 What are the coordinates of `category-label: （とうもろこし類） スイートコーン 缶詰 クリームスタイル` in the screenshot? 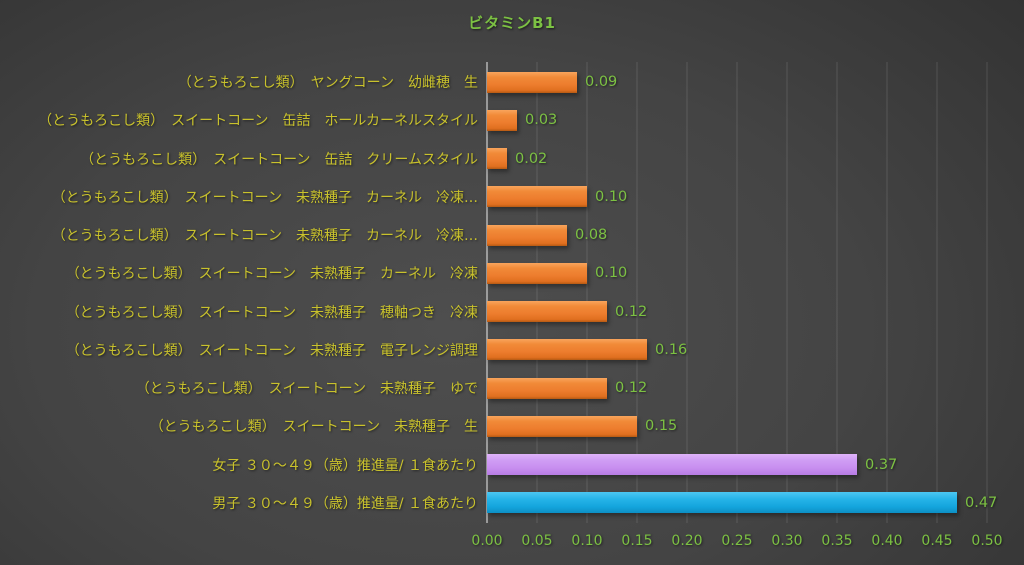 It's located at (279, 159).